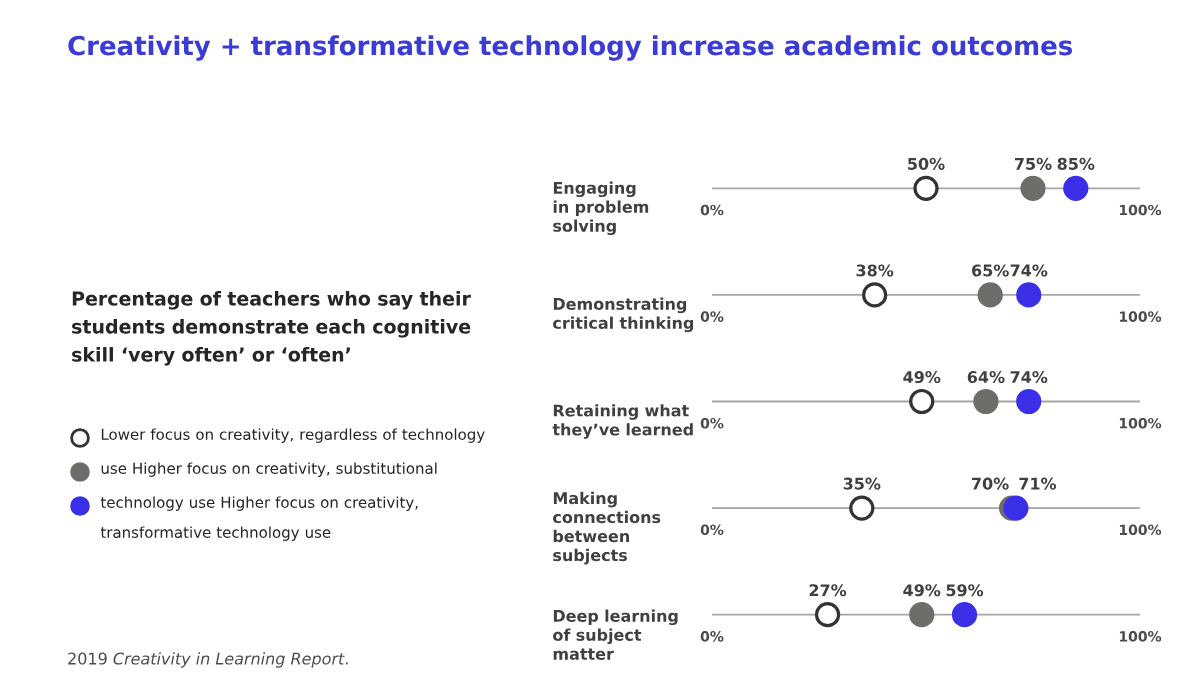 Image resolution: width=1200 pixels, height=700 pixels. Describe the element at coordinates (875, 270) in the screenshot. I see `data-label: 38%` at that location.